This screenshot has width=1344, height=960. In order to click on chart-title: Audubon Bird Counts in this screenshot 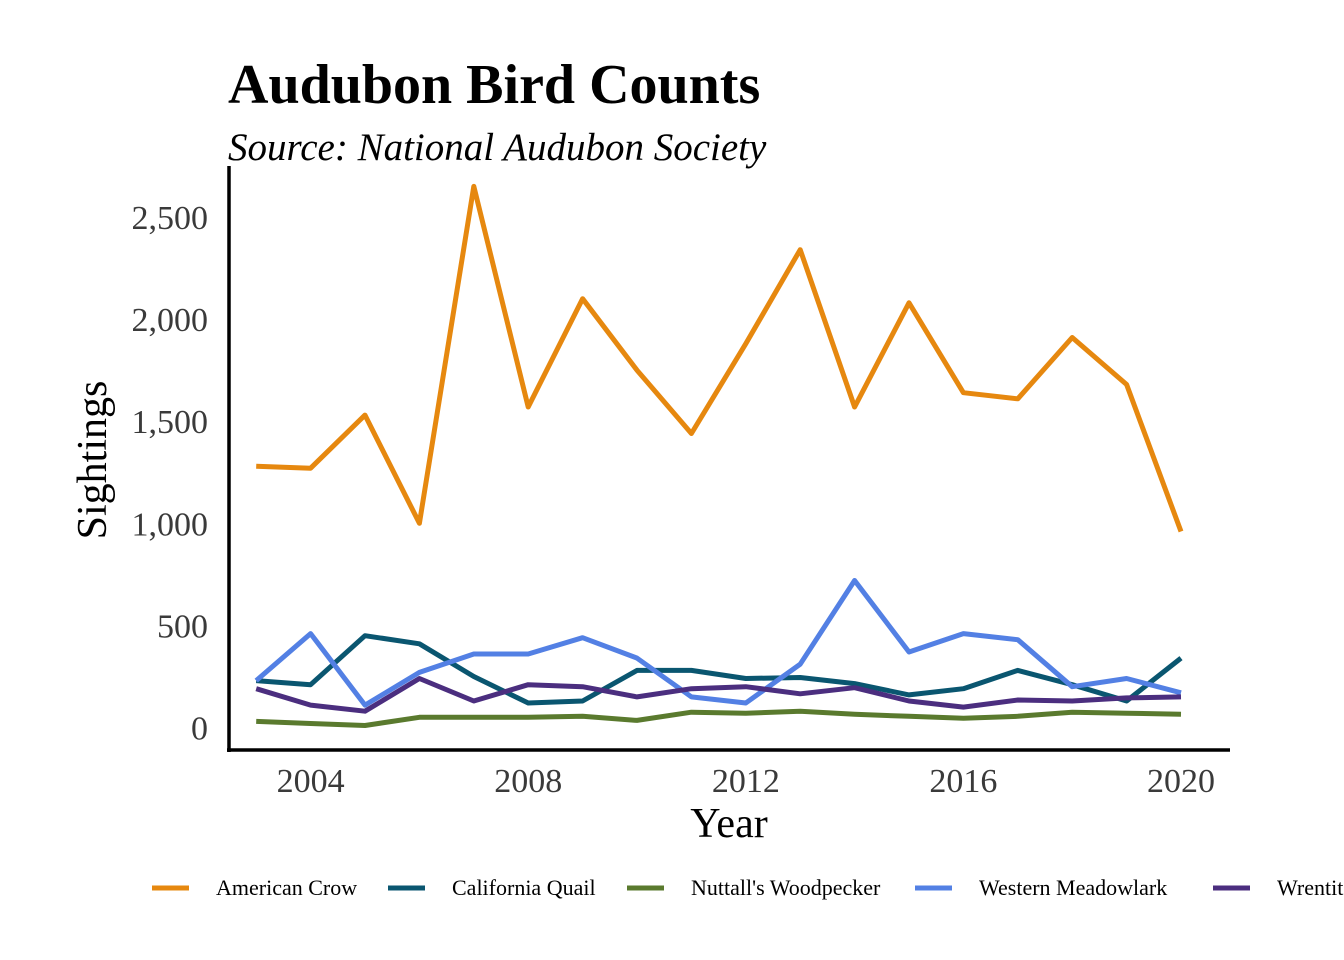, I will do `click(494, 85)`.